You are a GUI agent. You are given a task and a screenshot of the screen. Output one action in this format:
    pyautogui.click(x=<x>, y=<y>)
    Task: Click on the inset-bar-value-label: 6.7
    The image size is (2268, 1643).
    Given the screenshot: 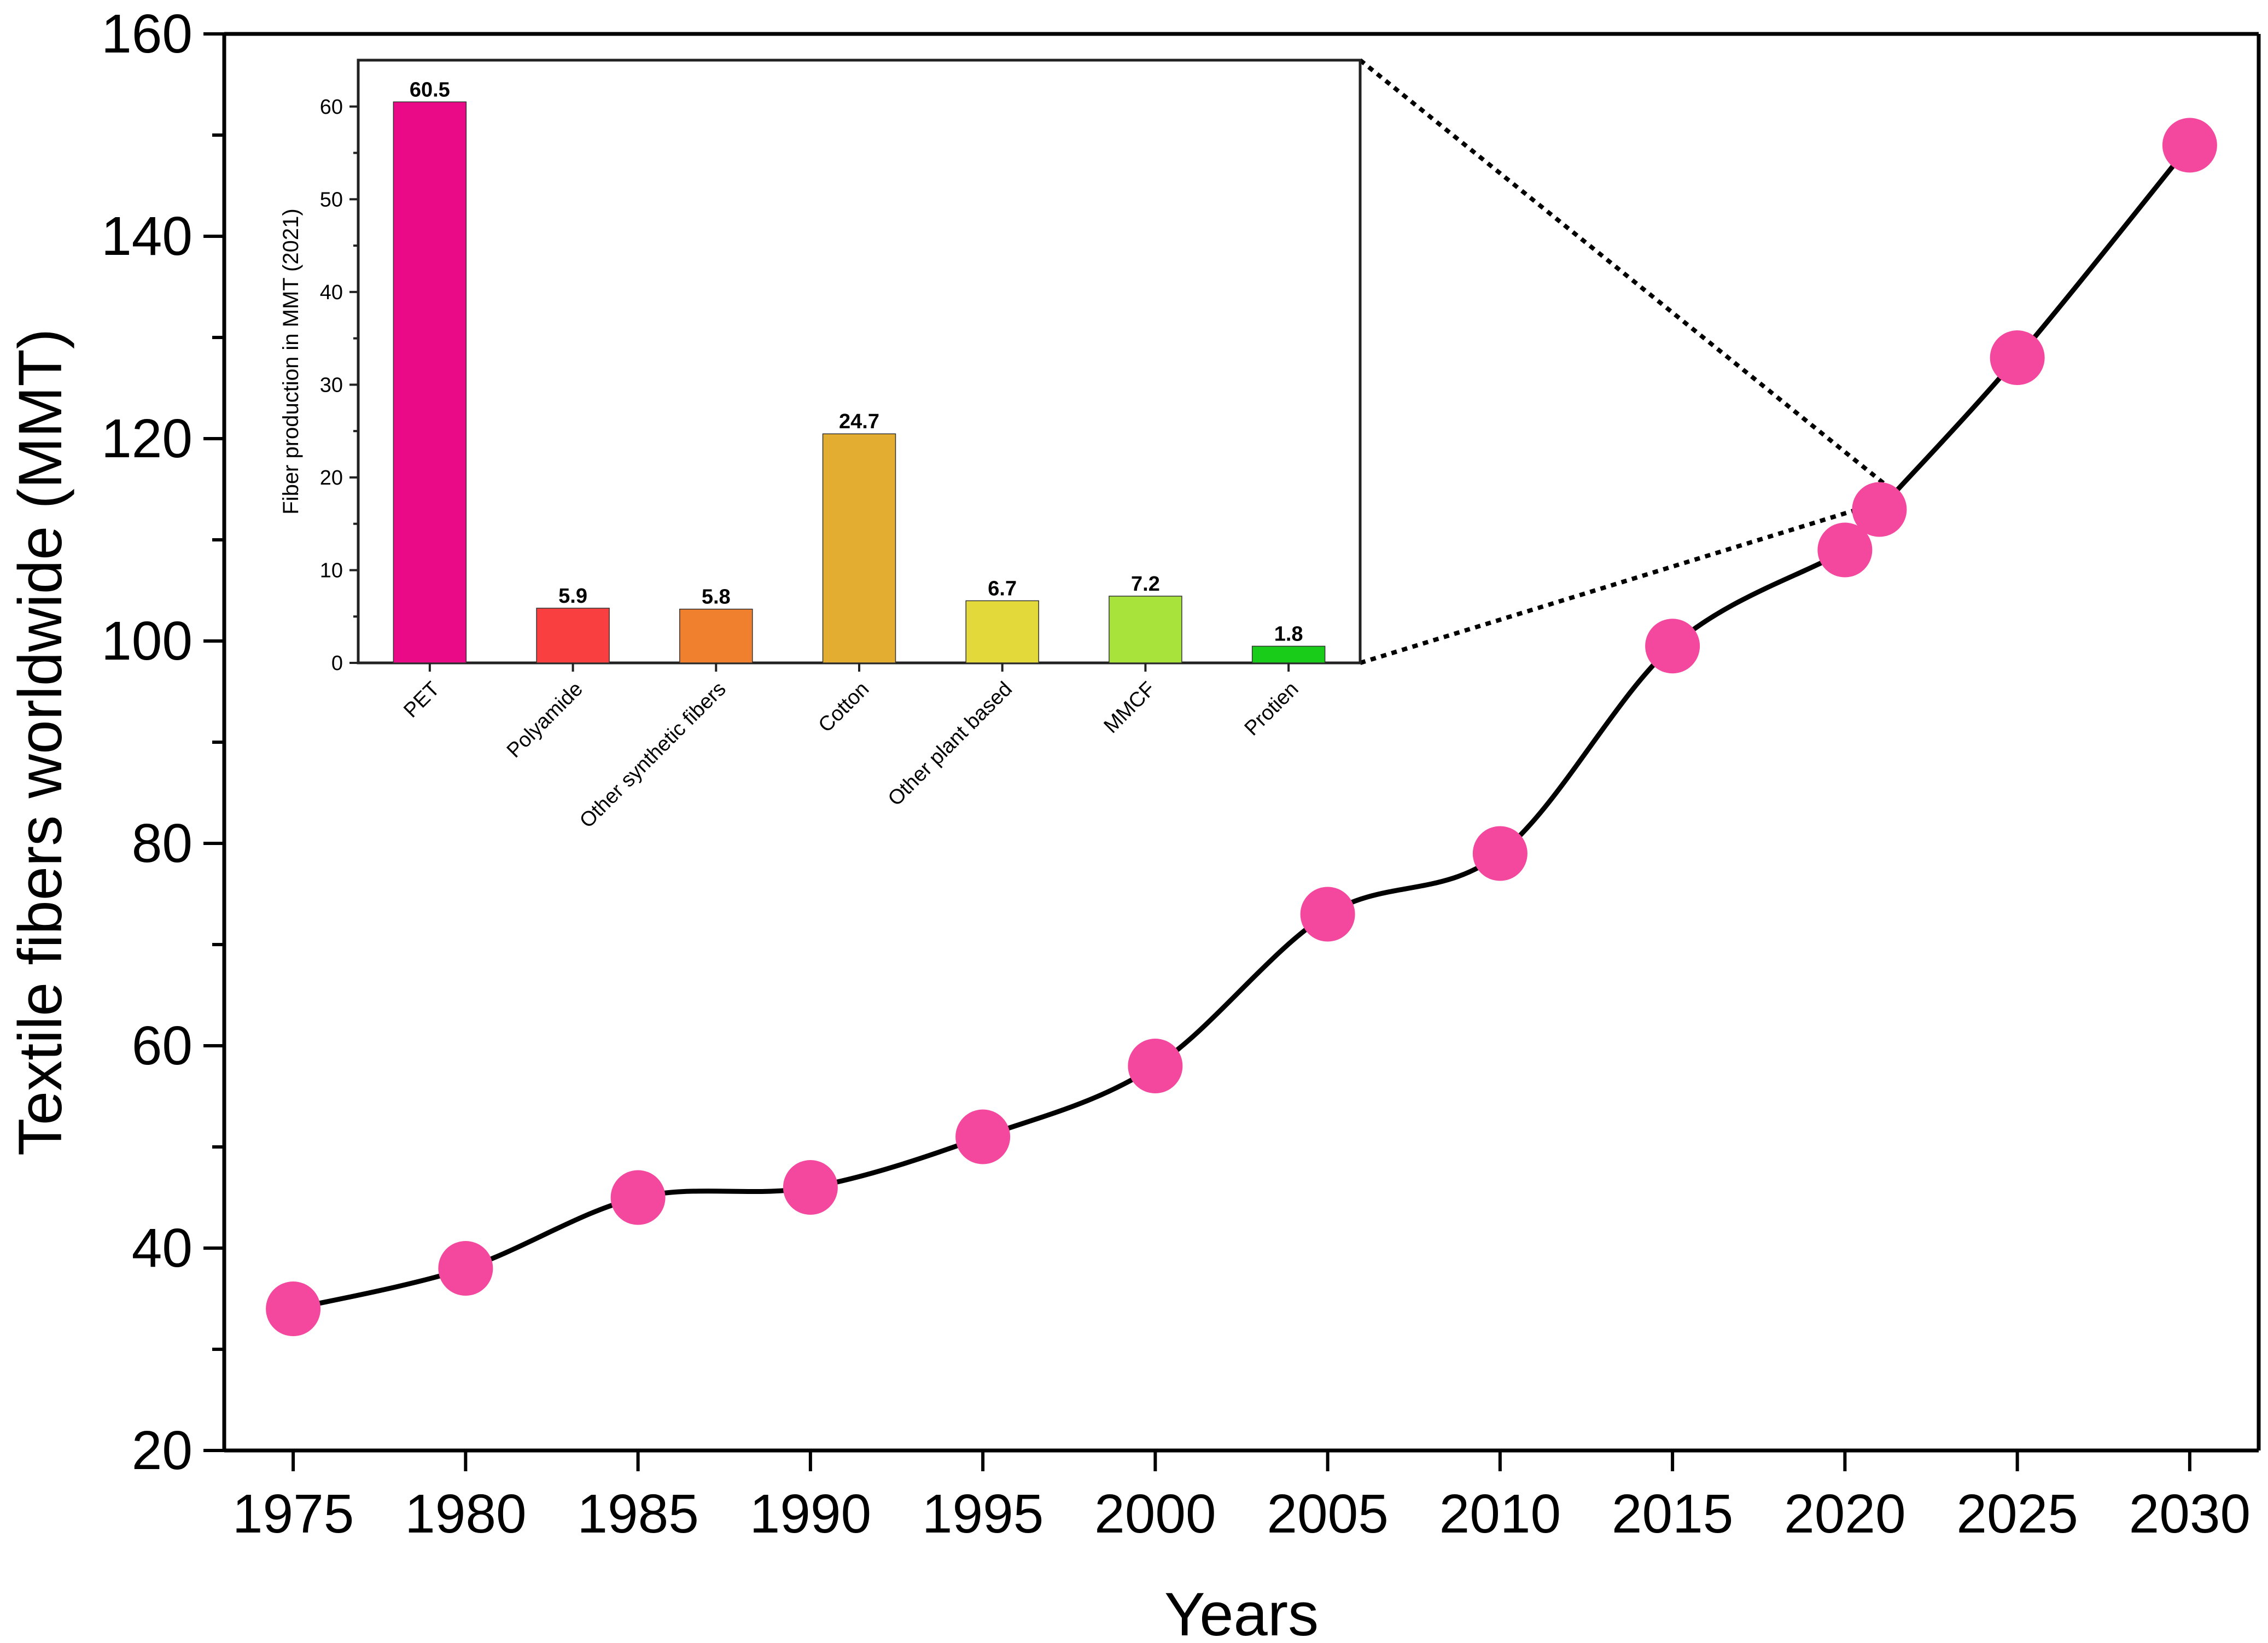 What is the action you would take?
    pyautogui.click(x=1002, y=588)
    